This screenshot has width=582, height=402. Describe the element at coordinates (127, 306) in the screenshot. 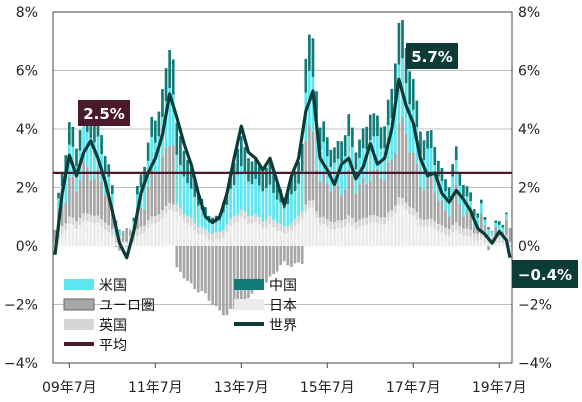

I see `legend-label: ユーロ圏` at that location.